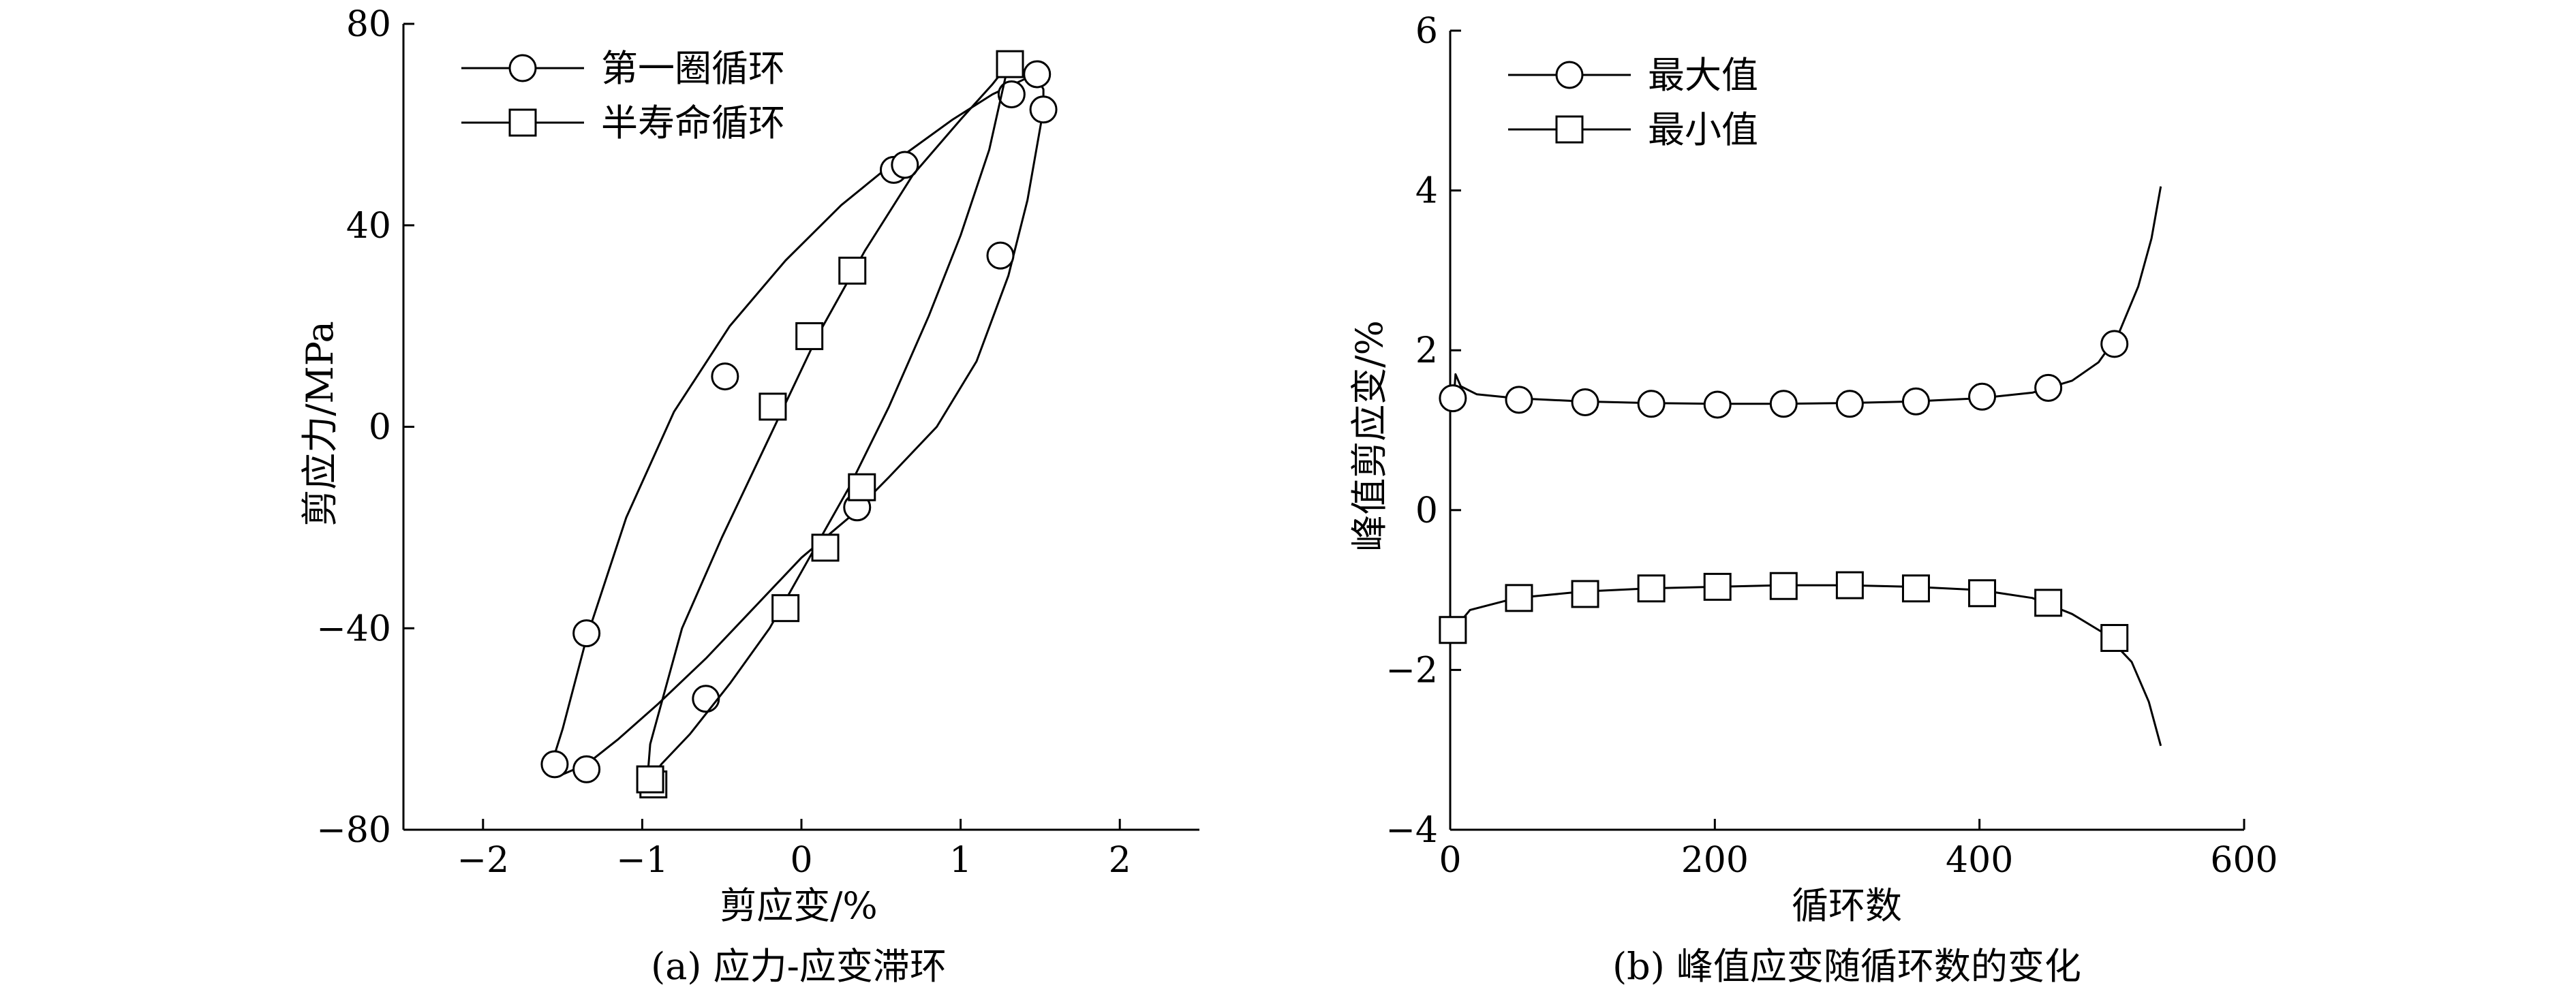 The height and width of the screenshot is (998, 2576). What do you see at coordinates (2244, 860) in the screenshot?
I see `chart-b-x-tick-label: 600` at bounding box center [2244, 860].